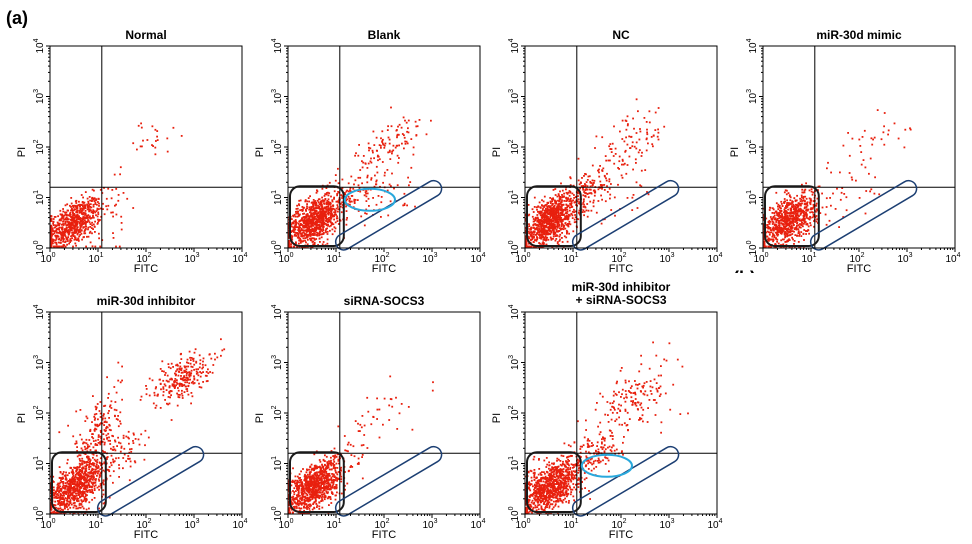  What do you see at coordinates (837, 178) in the screenshot?
I see `scatter-points` at bounding box center [837, 178].